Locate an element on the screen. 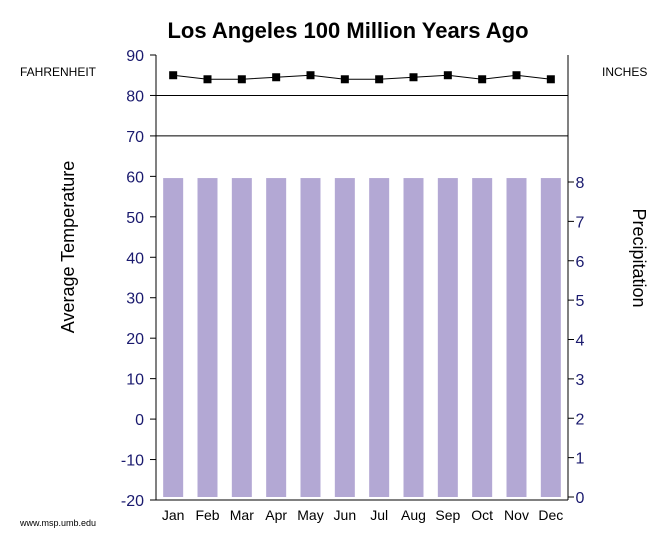  left-tick-label: 60 is located at coordinates (135, 177).